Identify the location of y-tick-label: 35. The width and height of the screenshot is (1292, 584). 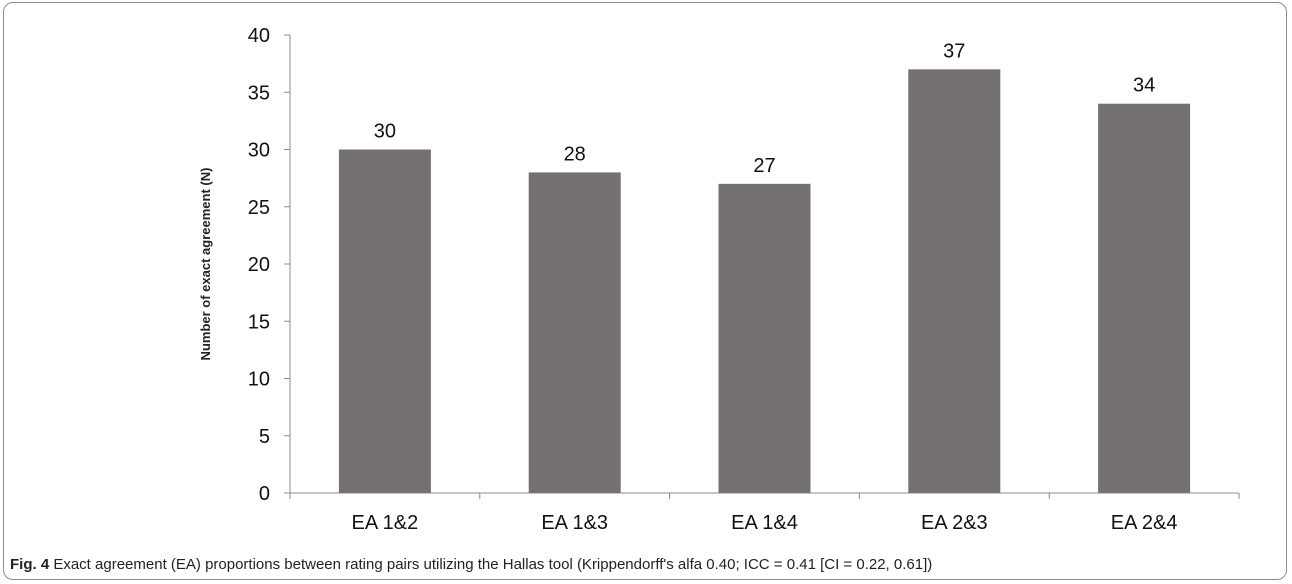
(259, 93).